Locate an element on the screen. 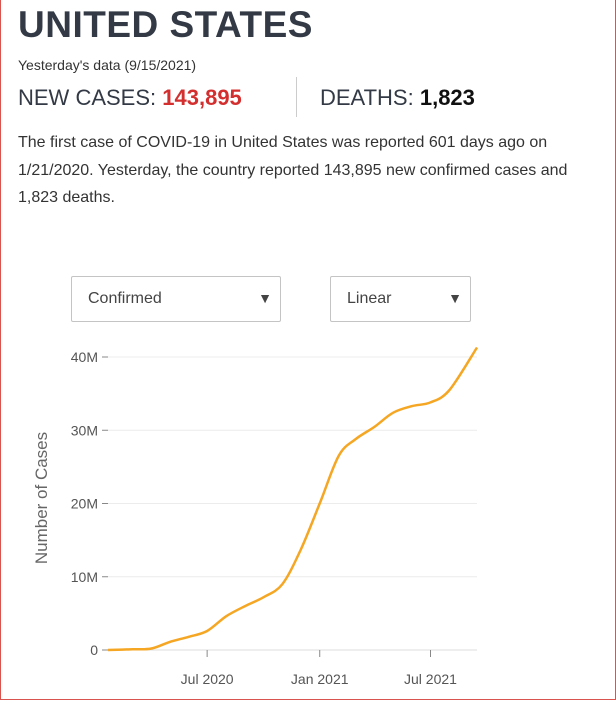  scale-select-value: Linear is located at coordinates (369, 298).